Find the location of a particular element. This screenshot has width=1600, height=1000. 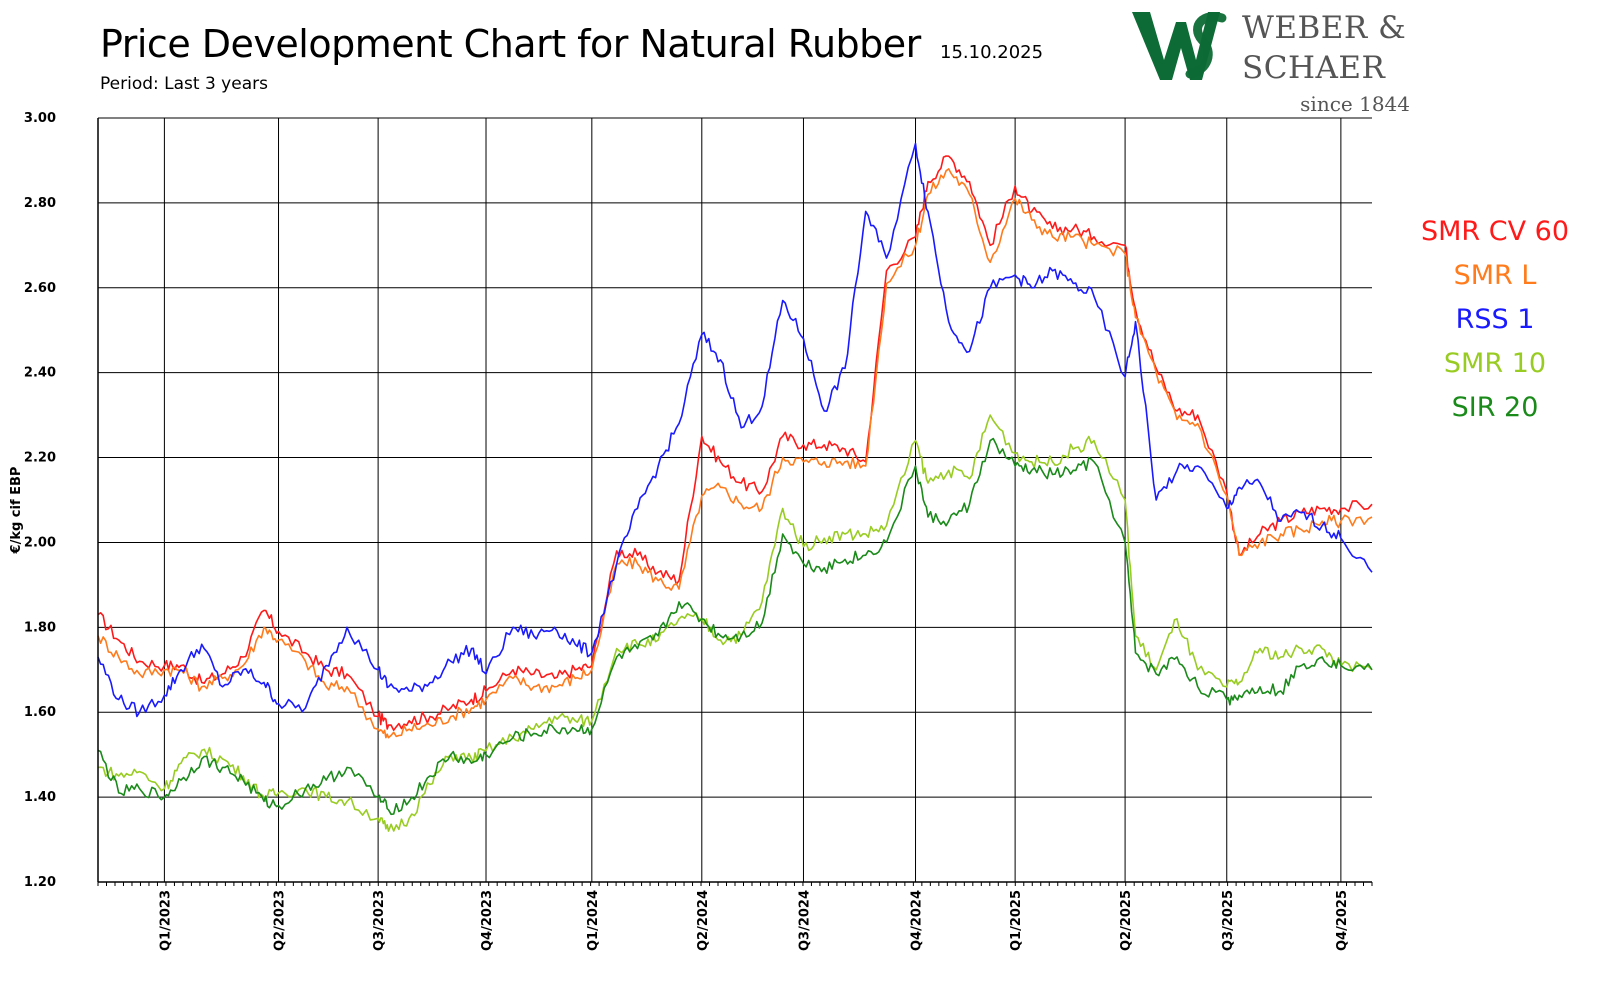

legend-item: SMR L is located at coordinates (1495, 275).